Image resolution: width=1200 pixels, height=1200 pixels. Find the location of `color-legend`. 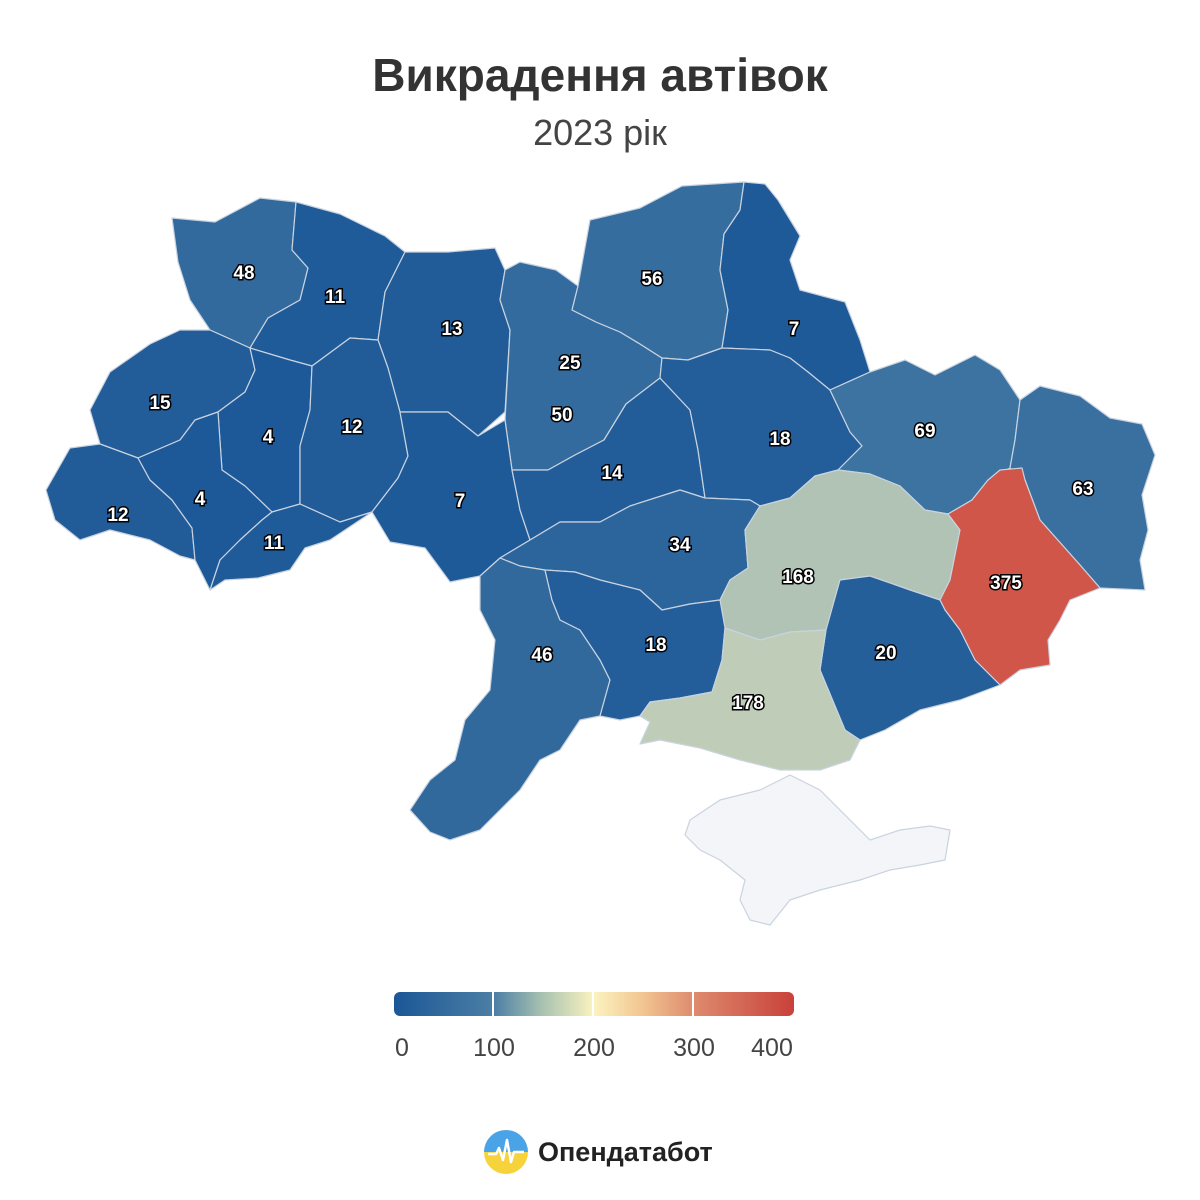

color-legend is located at coordinates (594, 1004).